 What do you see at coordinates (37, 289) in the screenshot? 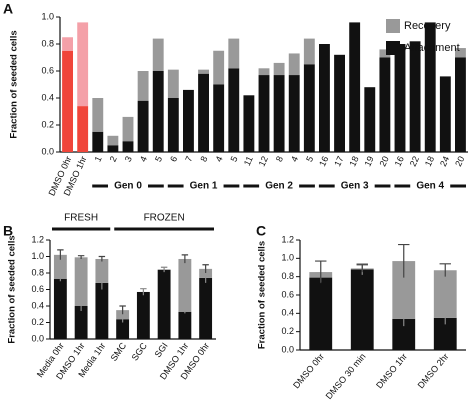
I see `y-tick-label: 0.6` at bounding box center [37, 289].